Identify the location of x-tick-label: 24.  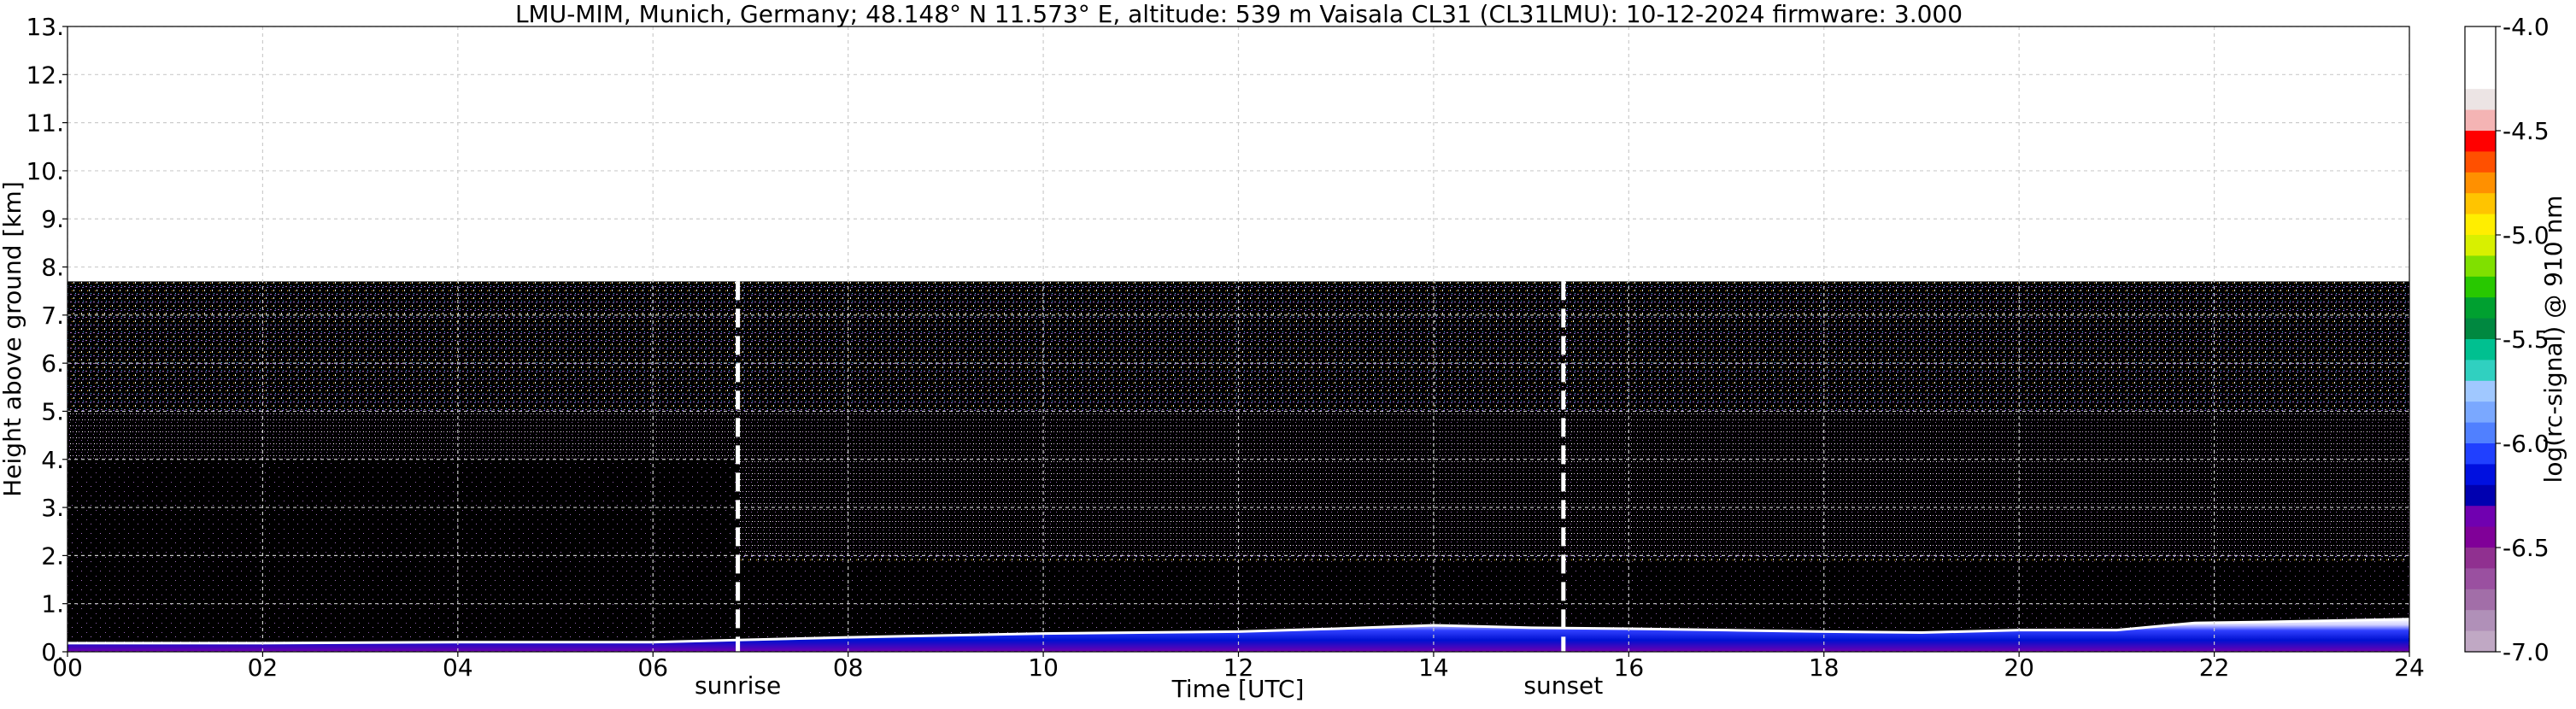
(2409, 667).